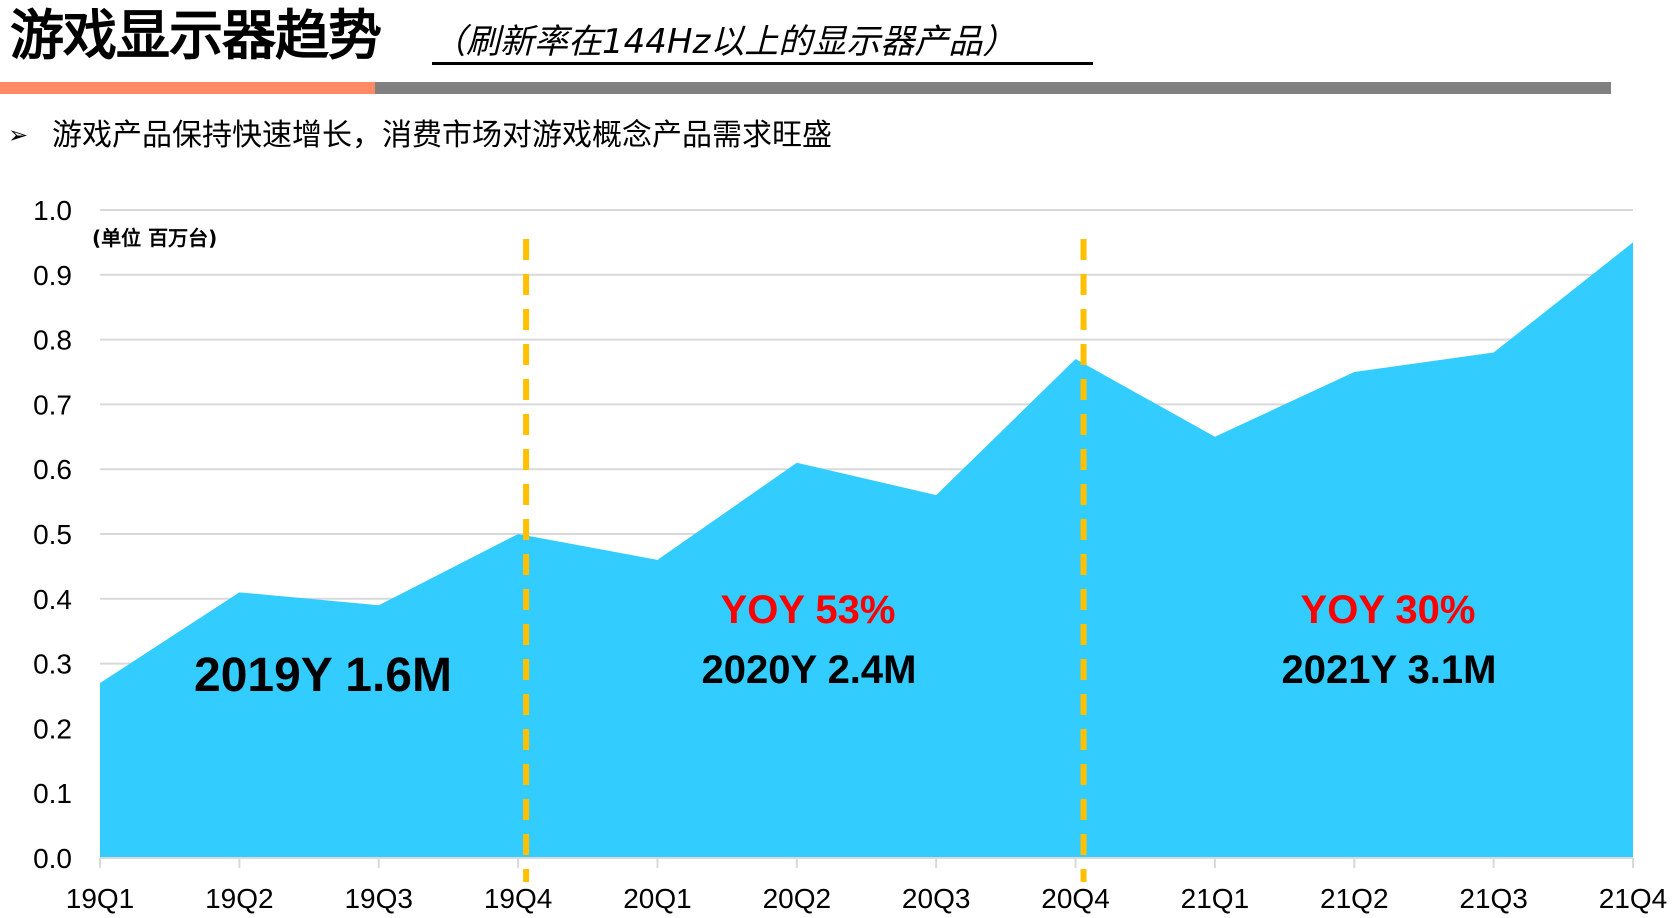 The height and width of the screenshot is (918, 1680). What do you see at coordinates (1354, 898) in the screenshot?
I see `x-tick-label: 21Q2` at bounding box center [1354, 898].